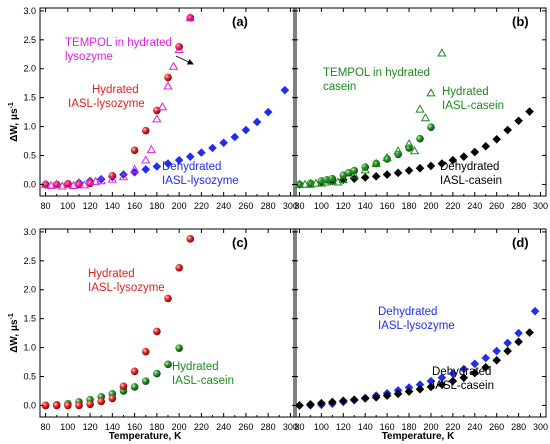 Image resolution: width=550 pixels, height=444 pixels. What do you see at coordinates (118, 322) in the screenshot?
I see `panel-c-points` at bounding box center [118, 322].